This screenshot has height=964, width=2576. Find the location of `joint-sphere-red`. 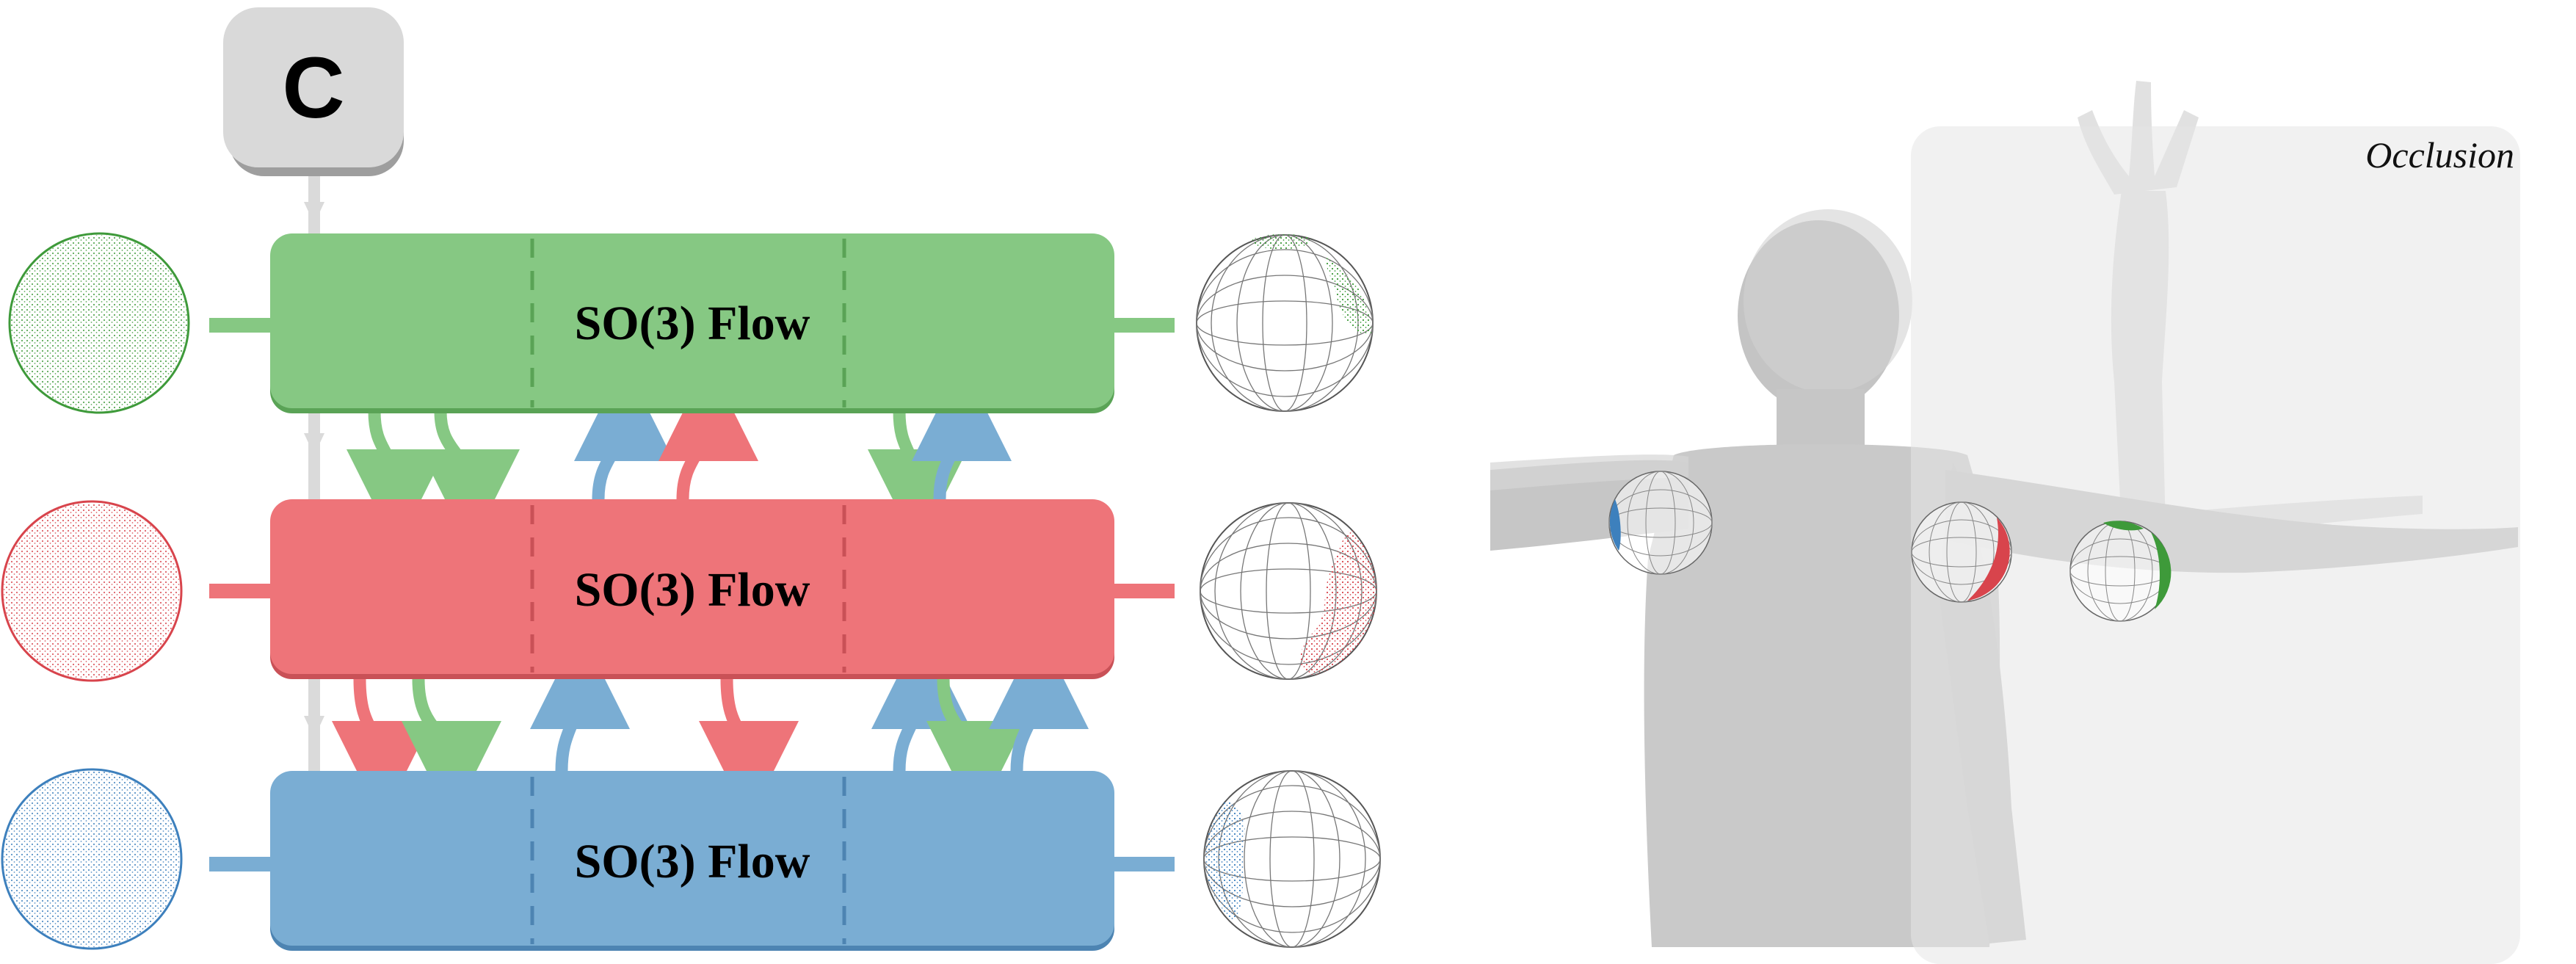

joint-sphere-red is located at coordinates (1962, 552).